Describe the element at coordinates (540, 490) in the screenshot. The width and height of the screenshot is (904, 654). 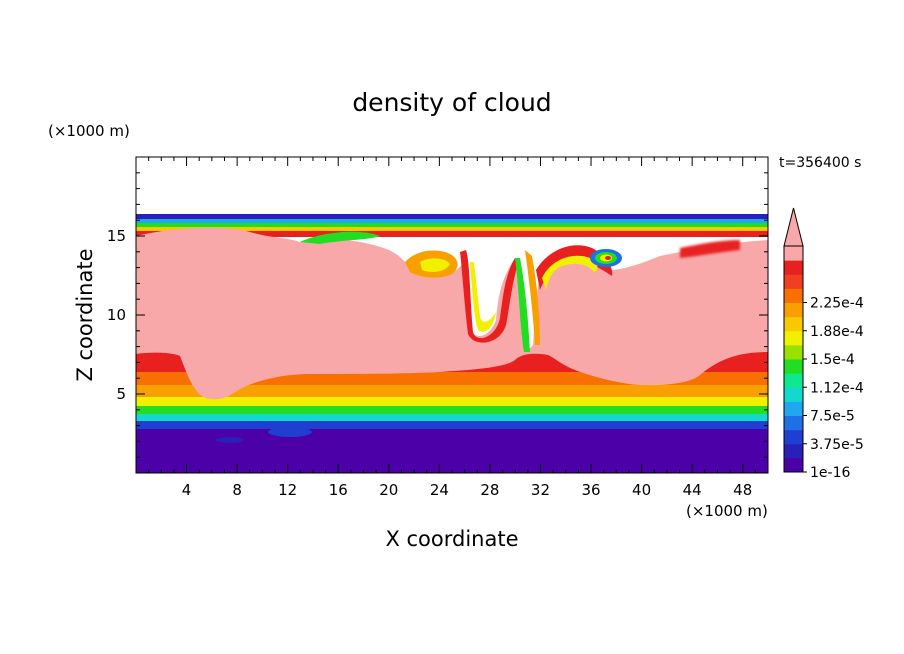
I see `x-tick-label: 32` at that location.